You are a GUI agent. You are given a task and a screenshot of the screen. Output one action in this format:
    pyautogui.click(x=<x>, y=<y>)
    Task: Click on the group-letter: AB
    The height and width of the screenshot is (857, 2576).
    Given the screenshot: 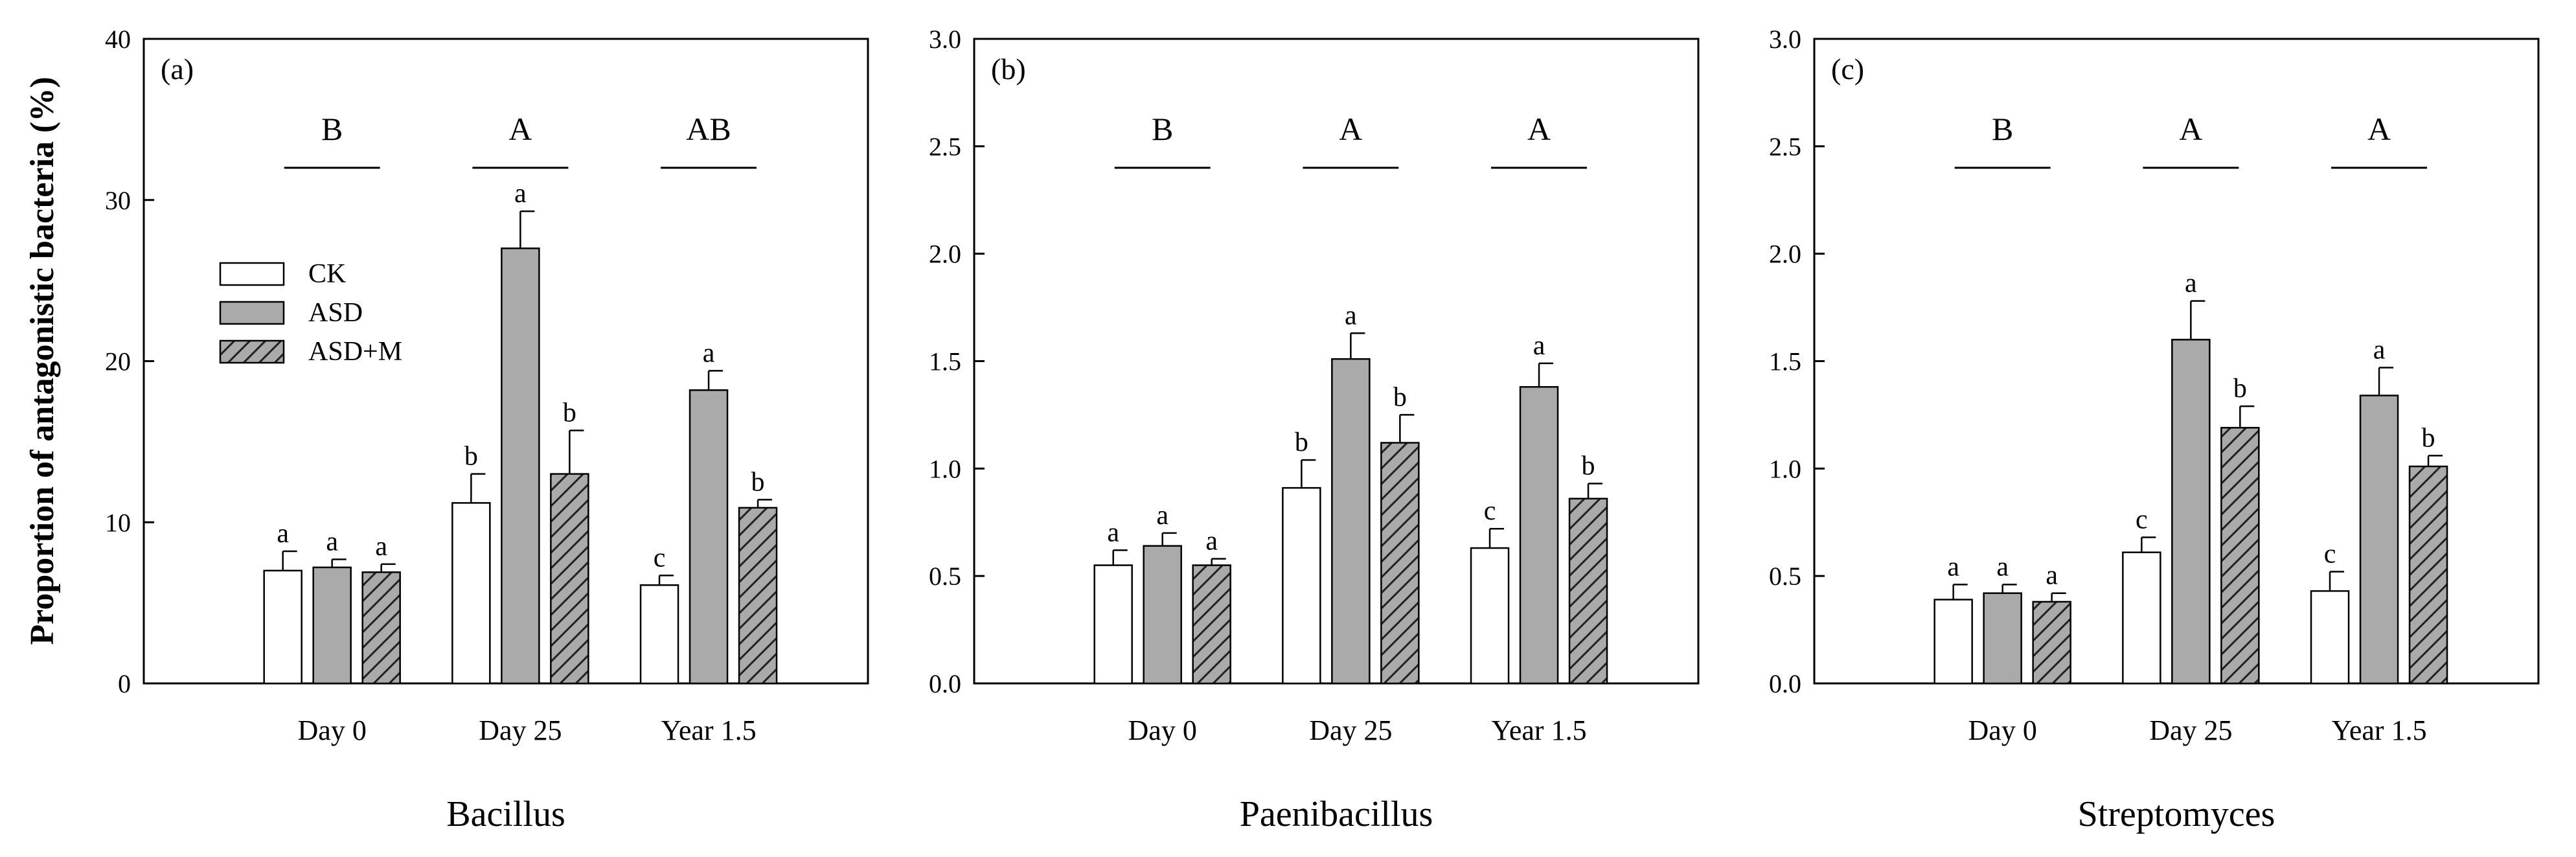 What is the action you would take?
    pyautogui.click(x=709, y=129)
    